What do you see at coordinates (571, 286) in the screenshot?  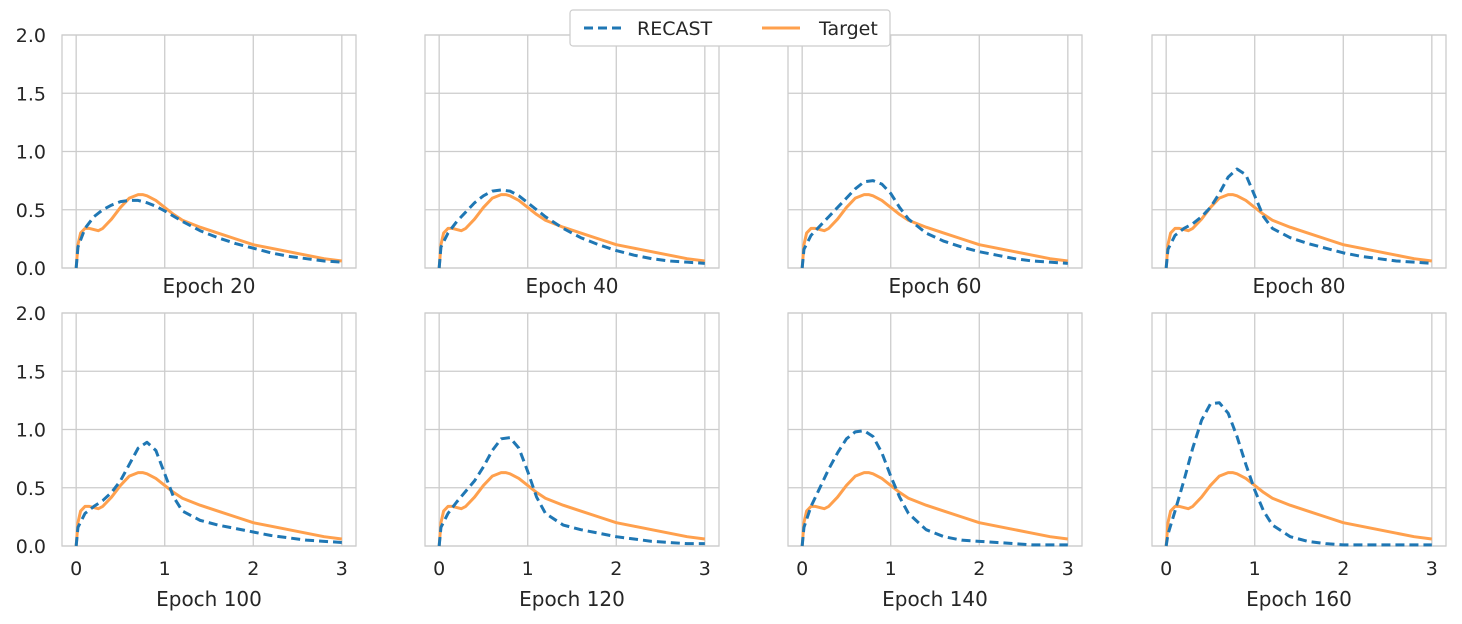 I see `panel-title: Epoch 40` at bounding box center [571, 286].